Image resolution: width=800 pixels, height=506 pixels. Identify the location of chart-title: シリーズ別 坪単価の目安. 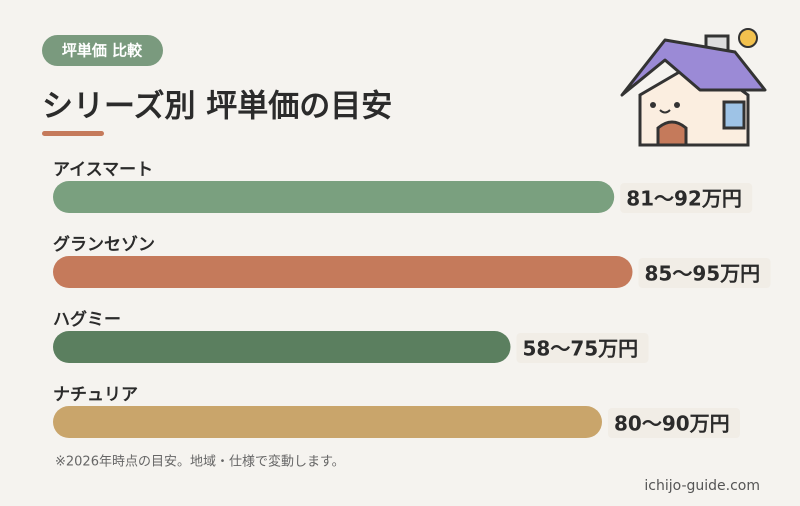
(217, 107).